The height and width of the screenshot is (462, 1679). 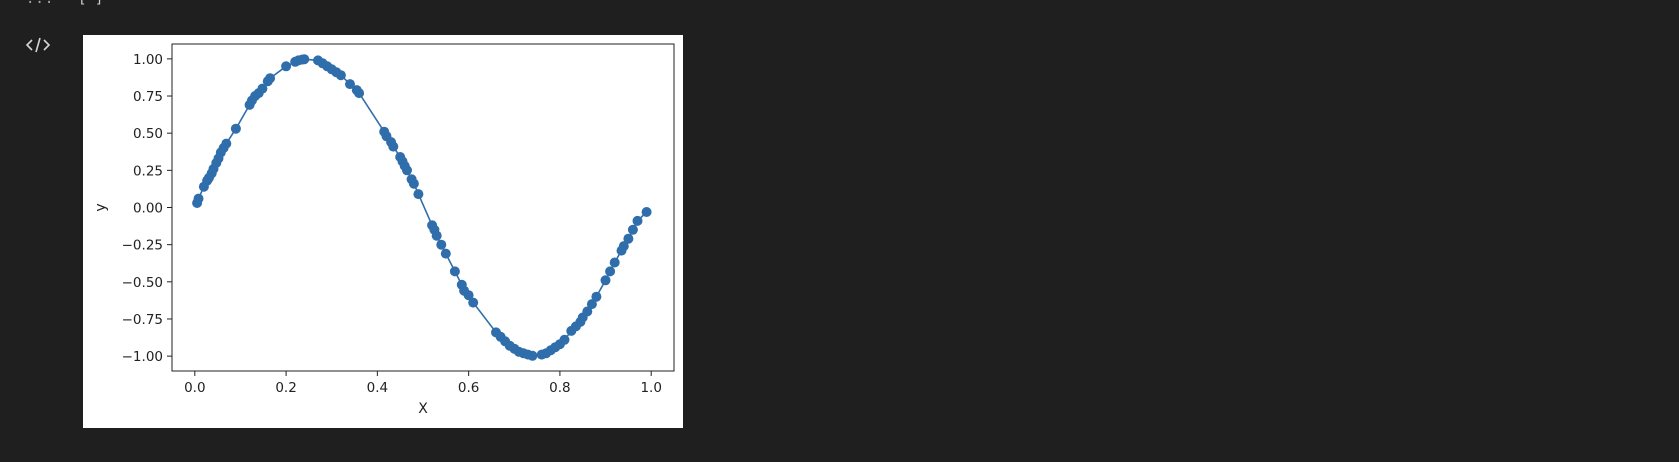 What do you see at coordinates (148, 134) in the screenshot?
I see `y-tick-label: 0.50` at bounding box center [148, 134].